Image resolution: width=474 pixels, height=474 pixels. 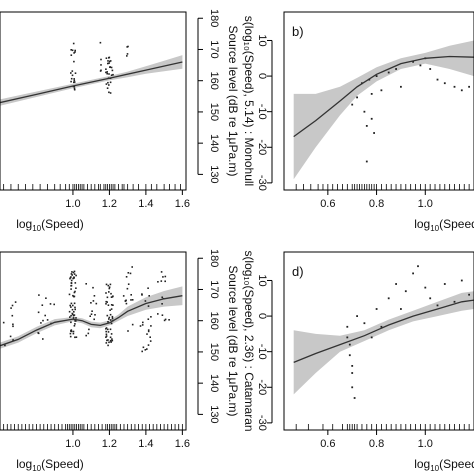 I want to click on y-tick-label: 180, so click(x=214, y=258).